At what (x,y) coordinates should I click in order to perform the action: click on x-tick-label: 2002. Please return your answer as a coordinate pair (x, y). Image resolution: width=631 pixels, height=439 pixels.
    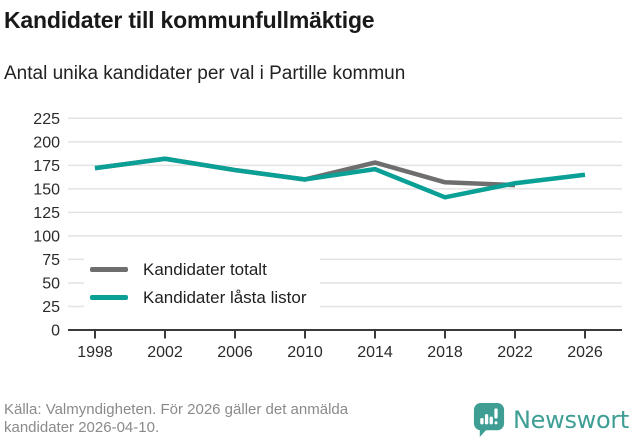
    Looking at the image, I should click on (165, 352).